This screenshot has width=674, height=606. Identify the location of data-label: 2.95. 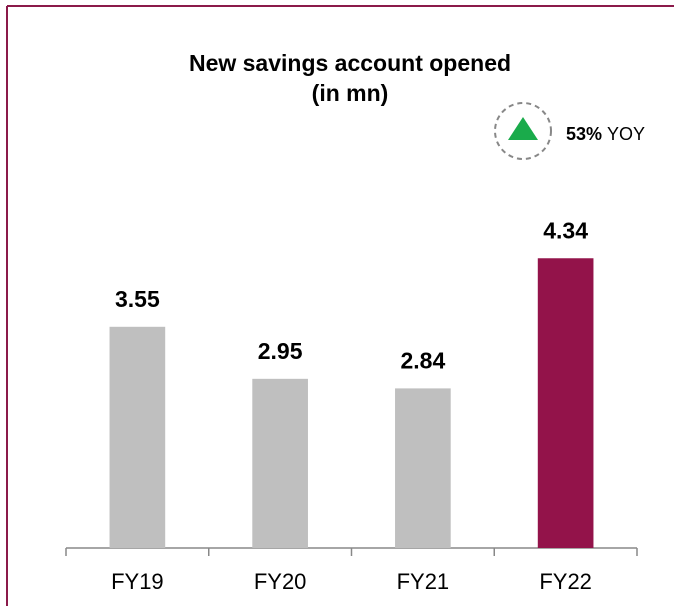
(280, 351).